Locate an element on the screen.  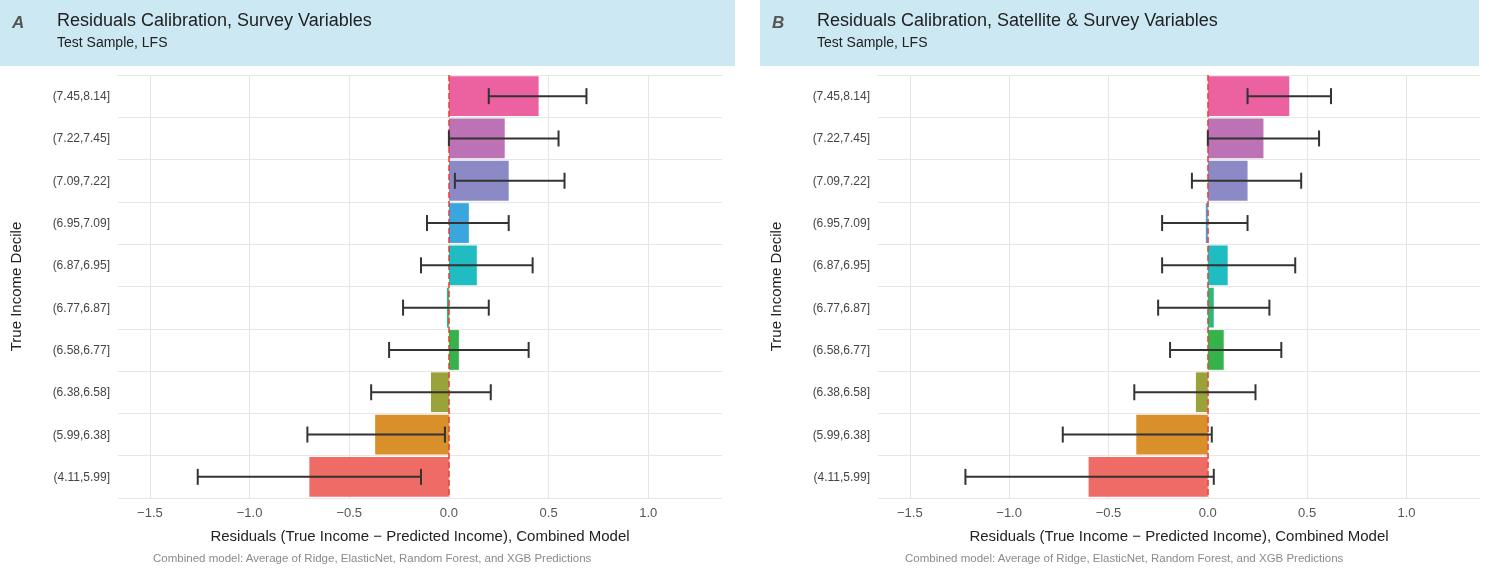
chart-title: Residuals Calibration, Satellite & Survey Variables is located at coordinates (1017, 20).